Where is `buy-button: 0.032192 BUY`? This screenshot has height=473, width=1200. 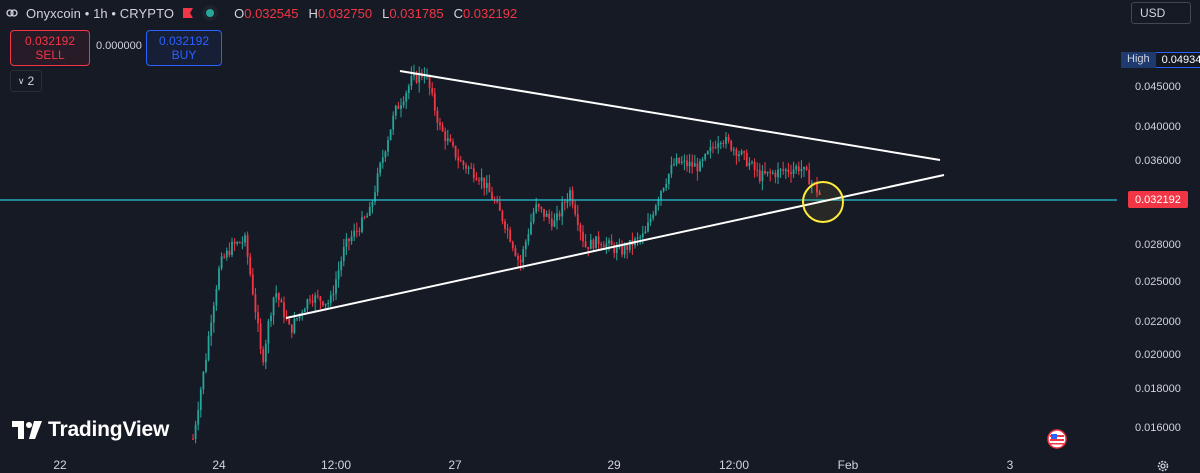 buy-button: 0.032192 BUY is located at coordinates (184, 48).